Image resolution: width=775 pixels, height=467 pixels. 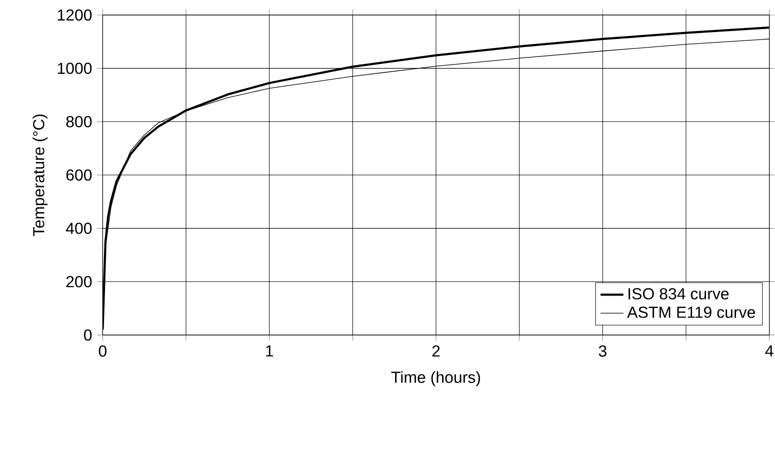 What do you see at coordinates (75, 68) in the screenshot?
I see `y-tick-label: 1000` at bounding box center [75, 68].